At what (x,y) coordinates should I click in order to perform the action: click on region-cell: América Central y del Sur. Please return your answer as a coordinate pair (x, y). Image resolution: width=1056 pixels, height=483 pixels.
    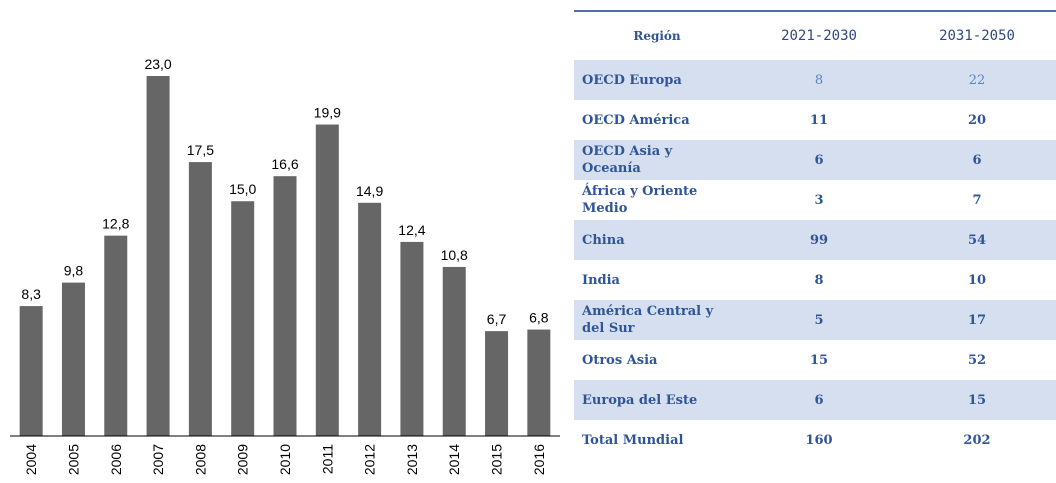
    Looking at the image, I should click on (657, 320).